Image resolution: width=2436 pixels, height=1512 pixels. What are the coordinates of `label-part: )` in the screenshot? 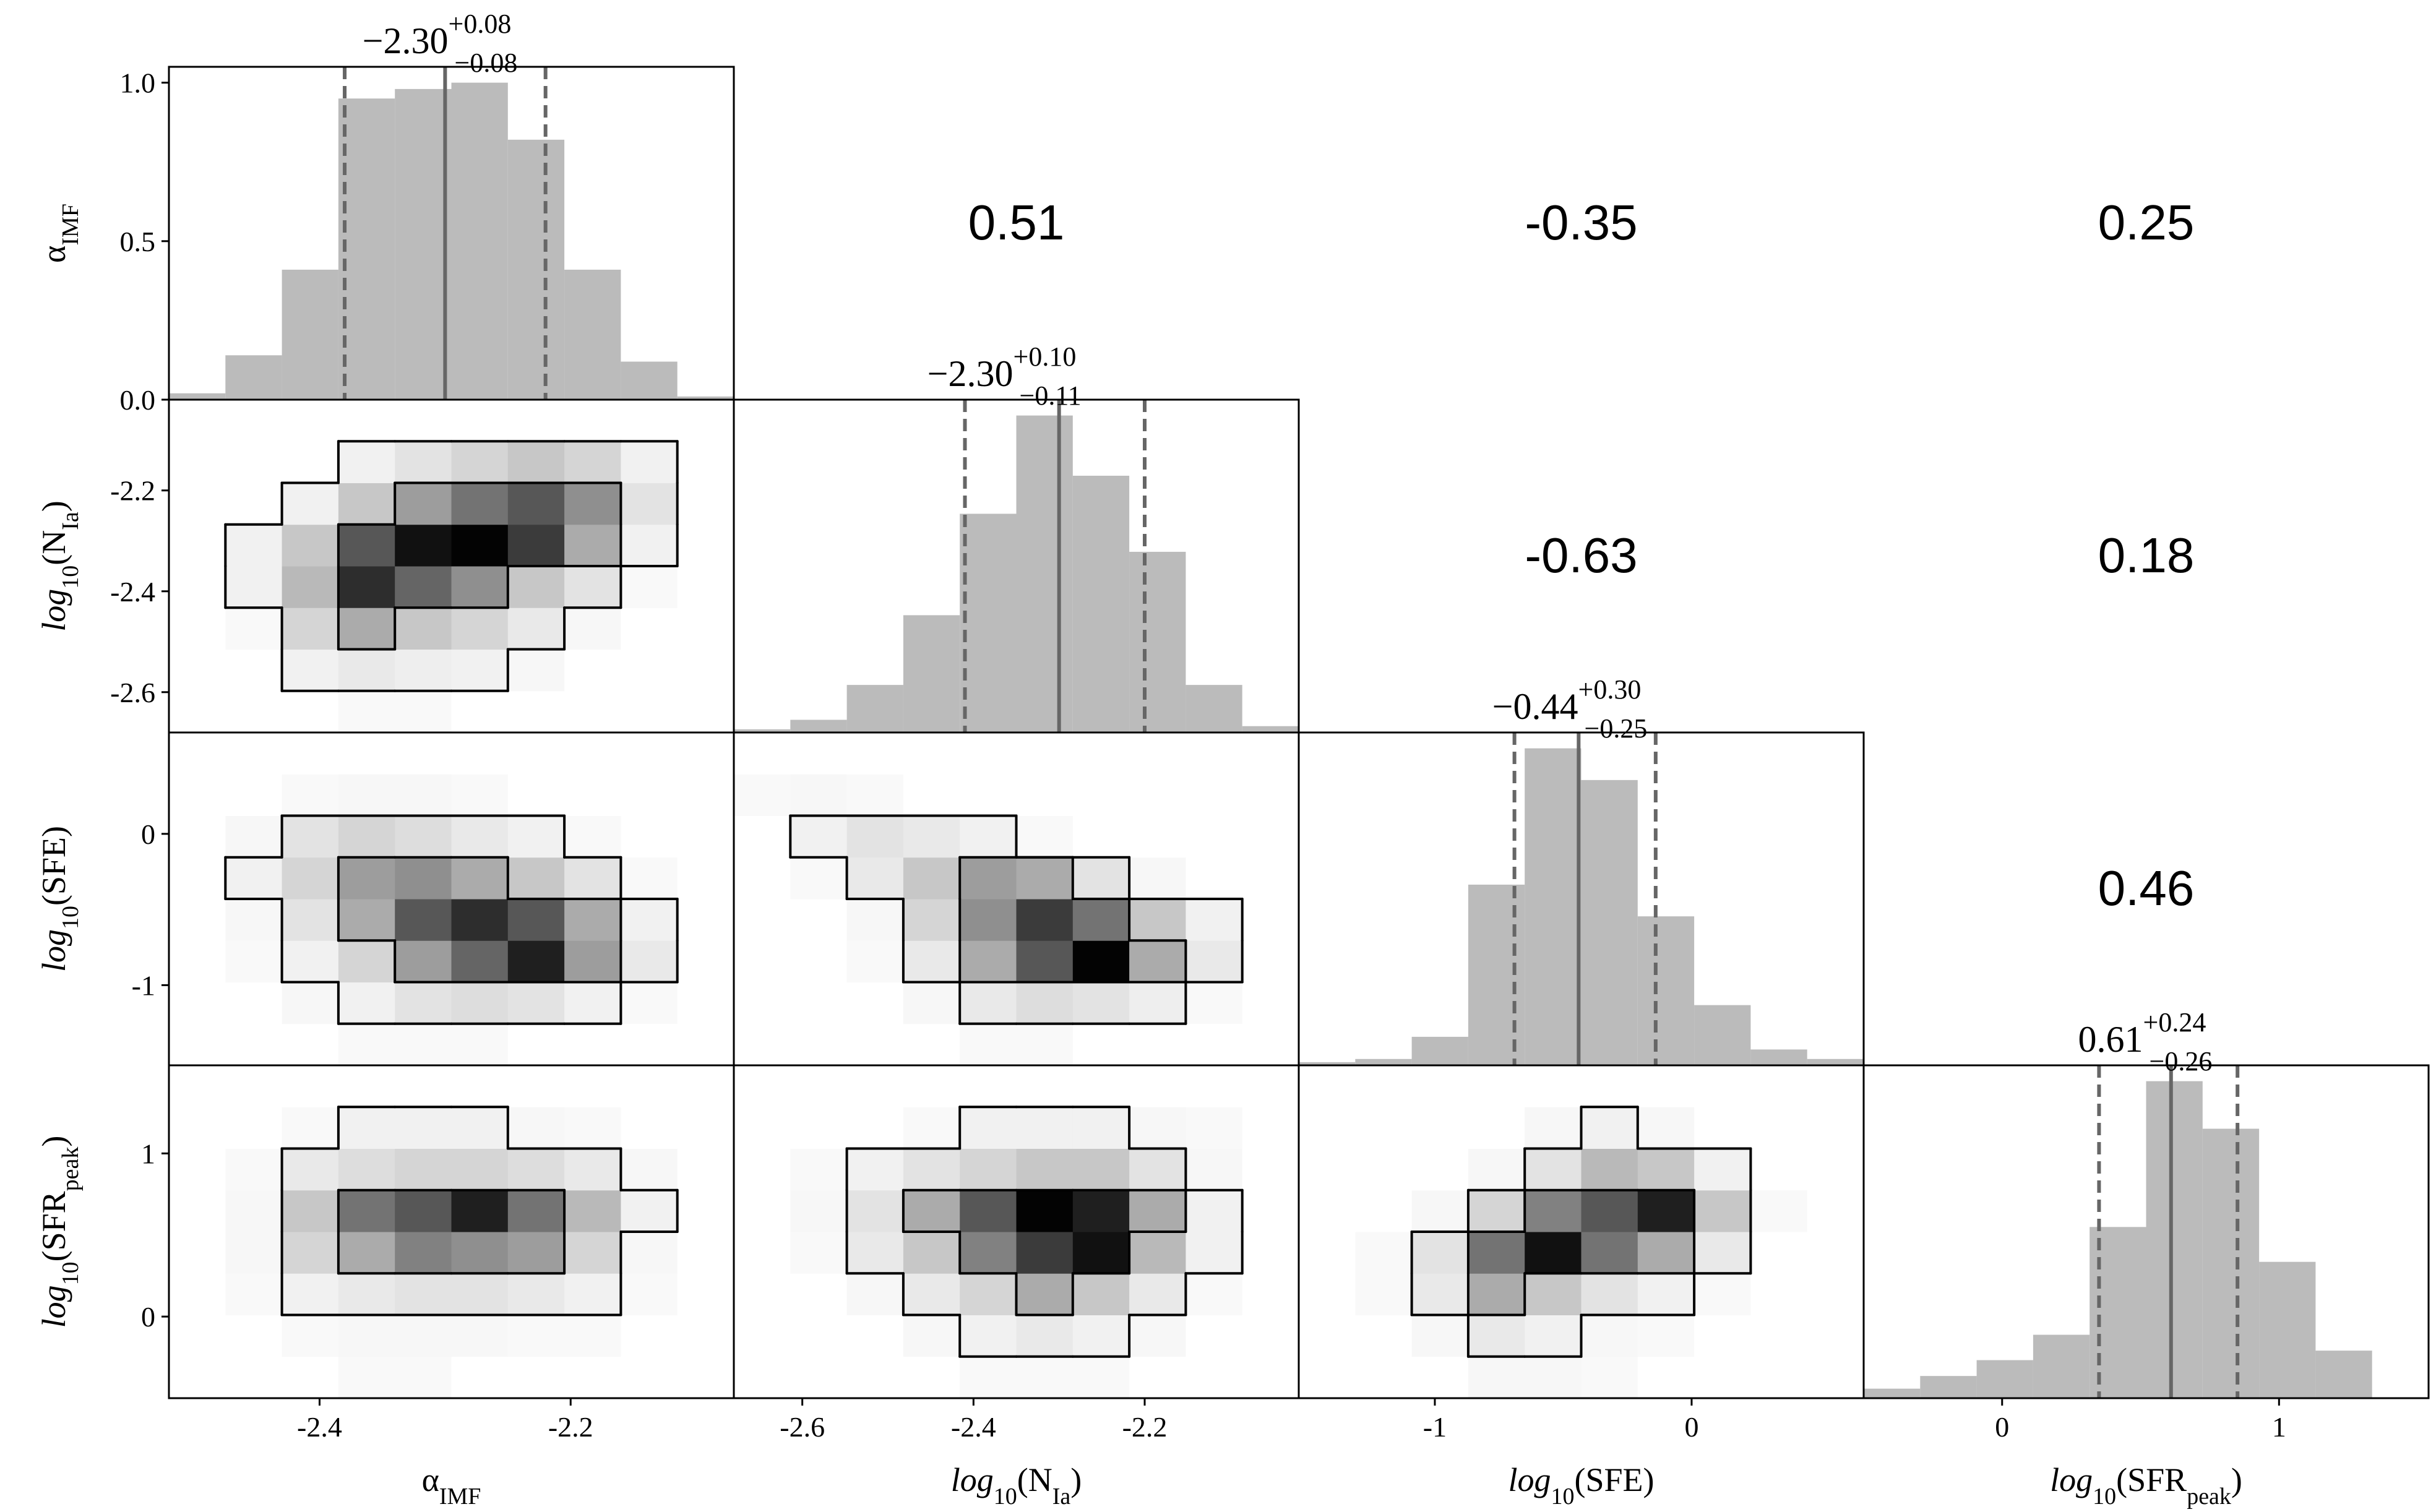 It's located at (53, 506).